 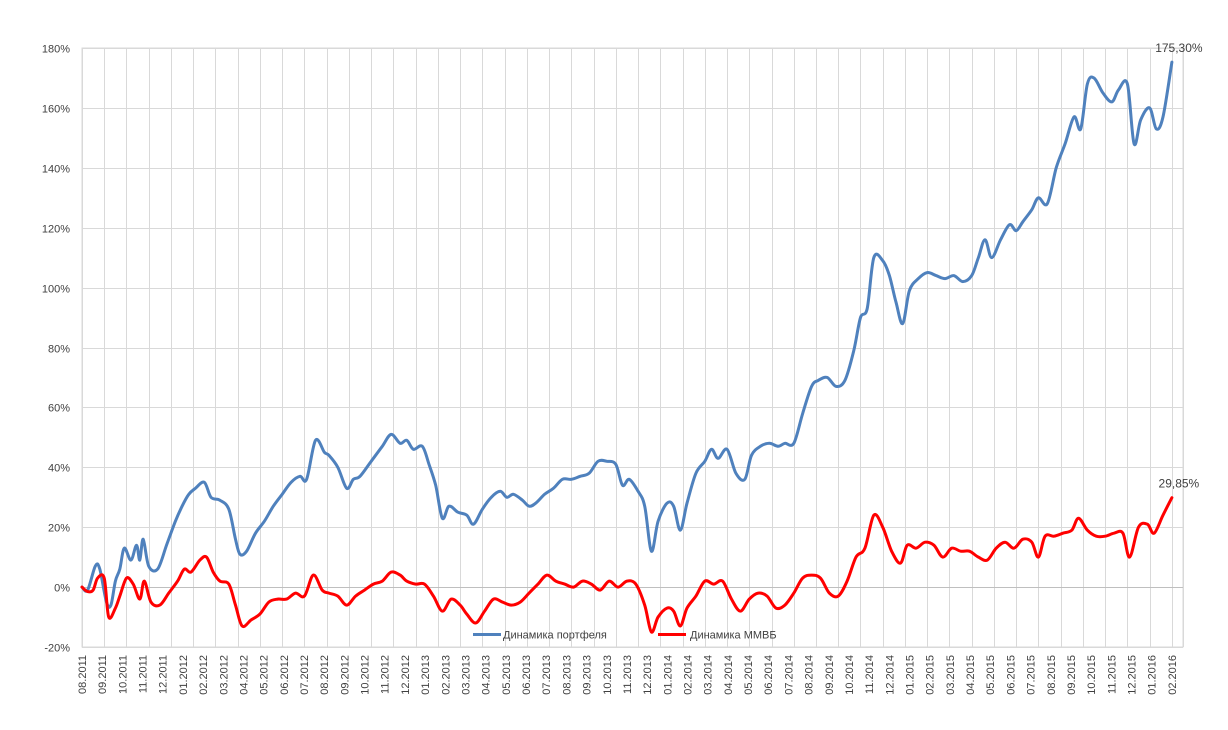 What do you see at coordinates (709, 675) in the screenshot?
I see `x-tick-label: 03.2014` at bounding box center [709, 675].